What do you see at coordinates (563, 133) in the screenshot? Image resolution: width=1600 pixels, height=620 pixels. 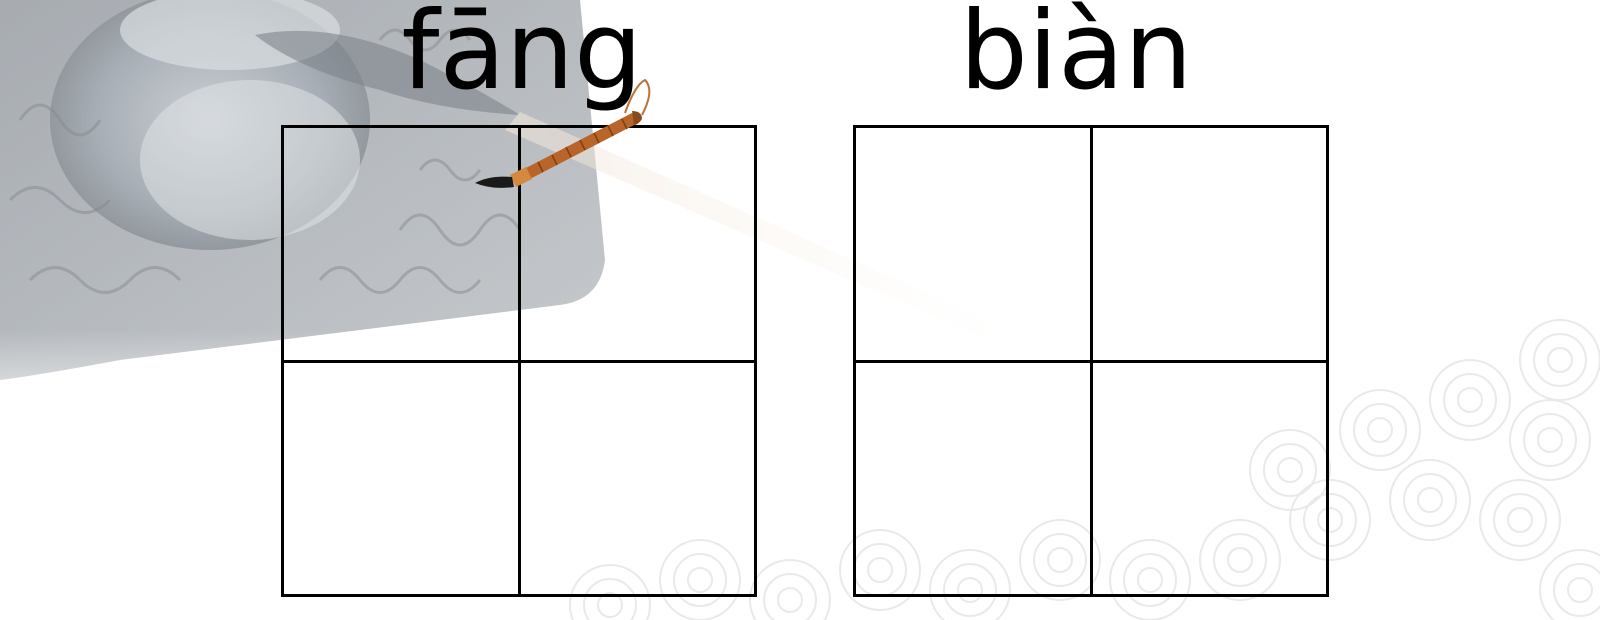 I see `calligraphy-brush-icon` at bounding box center [563, 133].